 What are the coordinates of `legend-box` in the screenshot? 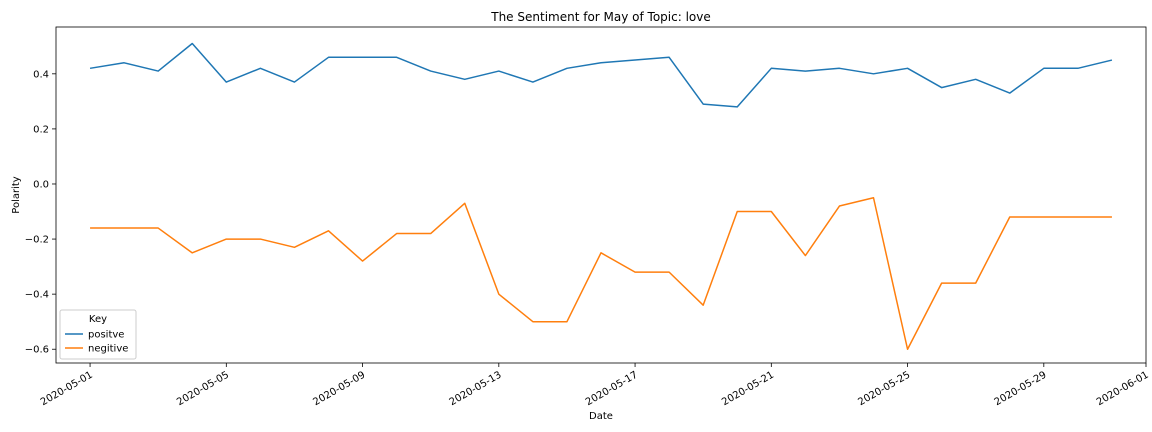 It's located at (98, 334).